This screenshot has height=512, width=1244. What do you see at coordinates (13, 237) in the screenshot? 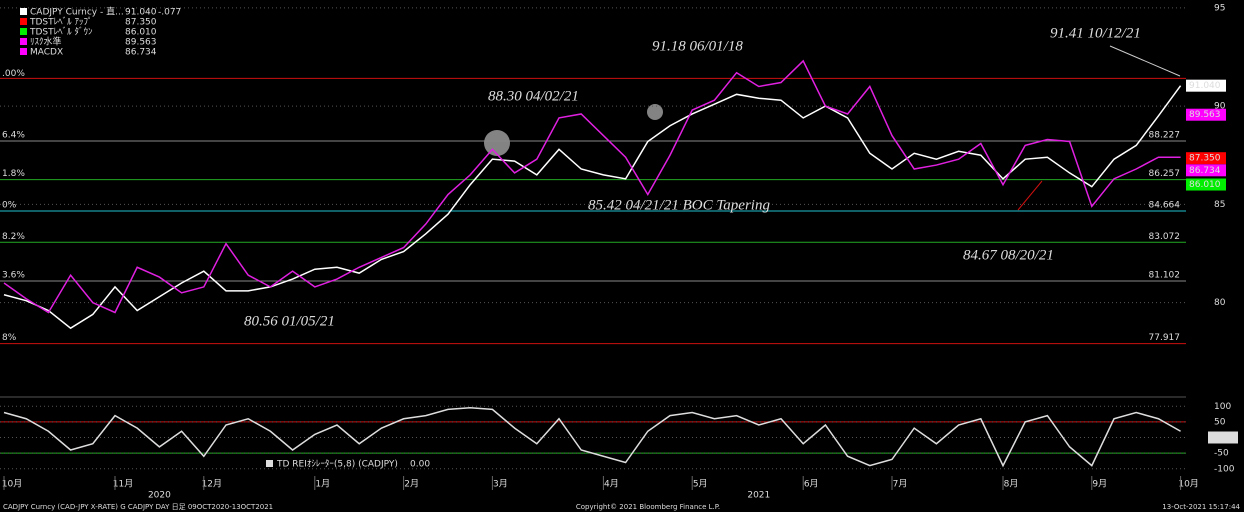
I see `level-pct: 8.2%` at bounding box center [13, 237].